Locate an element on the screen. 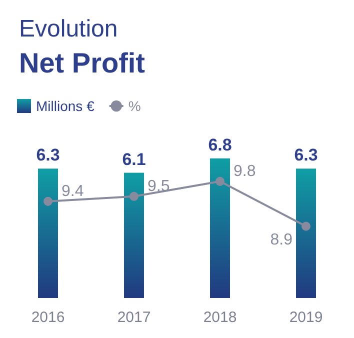  chart-title: Evolution is located at coordinates (68, 29).